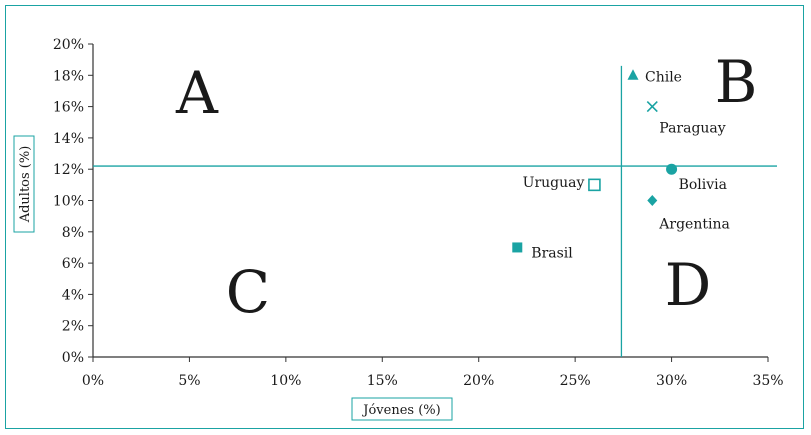  I want to click on x-tick-label: 0%, so click(93, 381).